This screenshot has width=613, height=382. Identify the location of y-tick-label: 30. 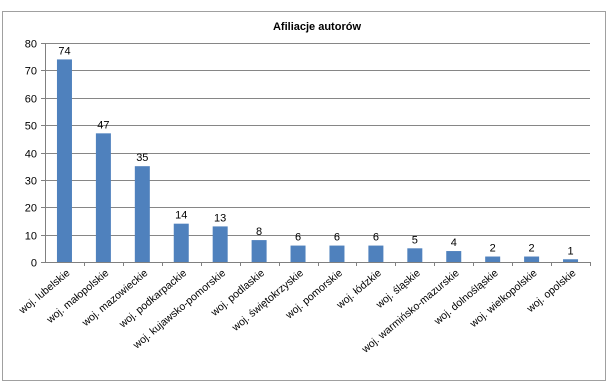
(31, 182).